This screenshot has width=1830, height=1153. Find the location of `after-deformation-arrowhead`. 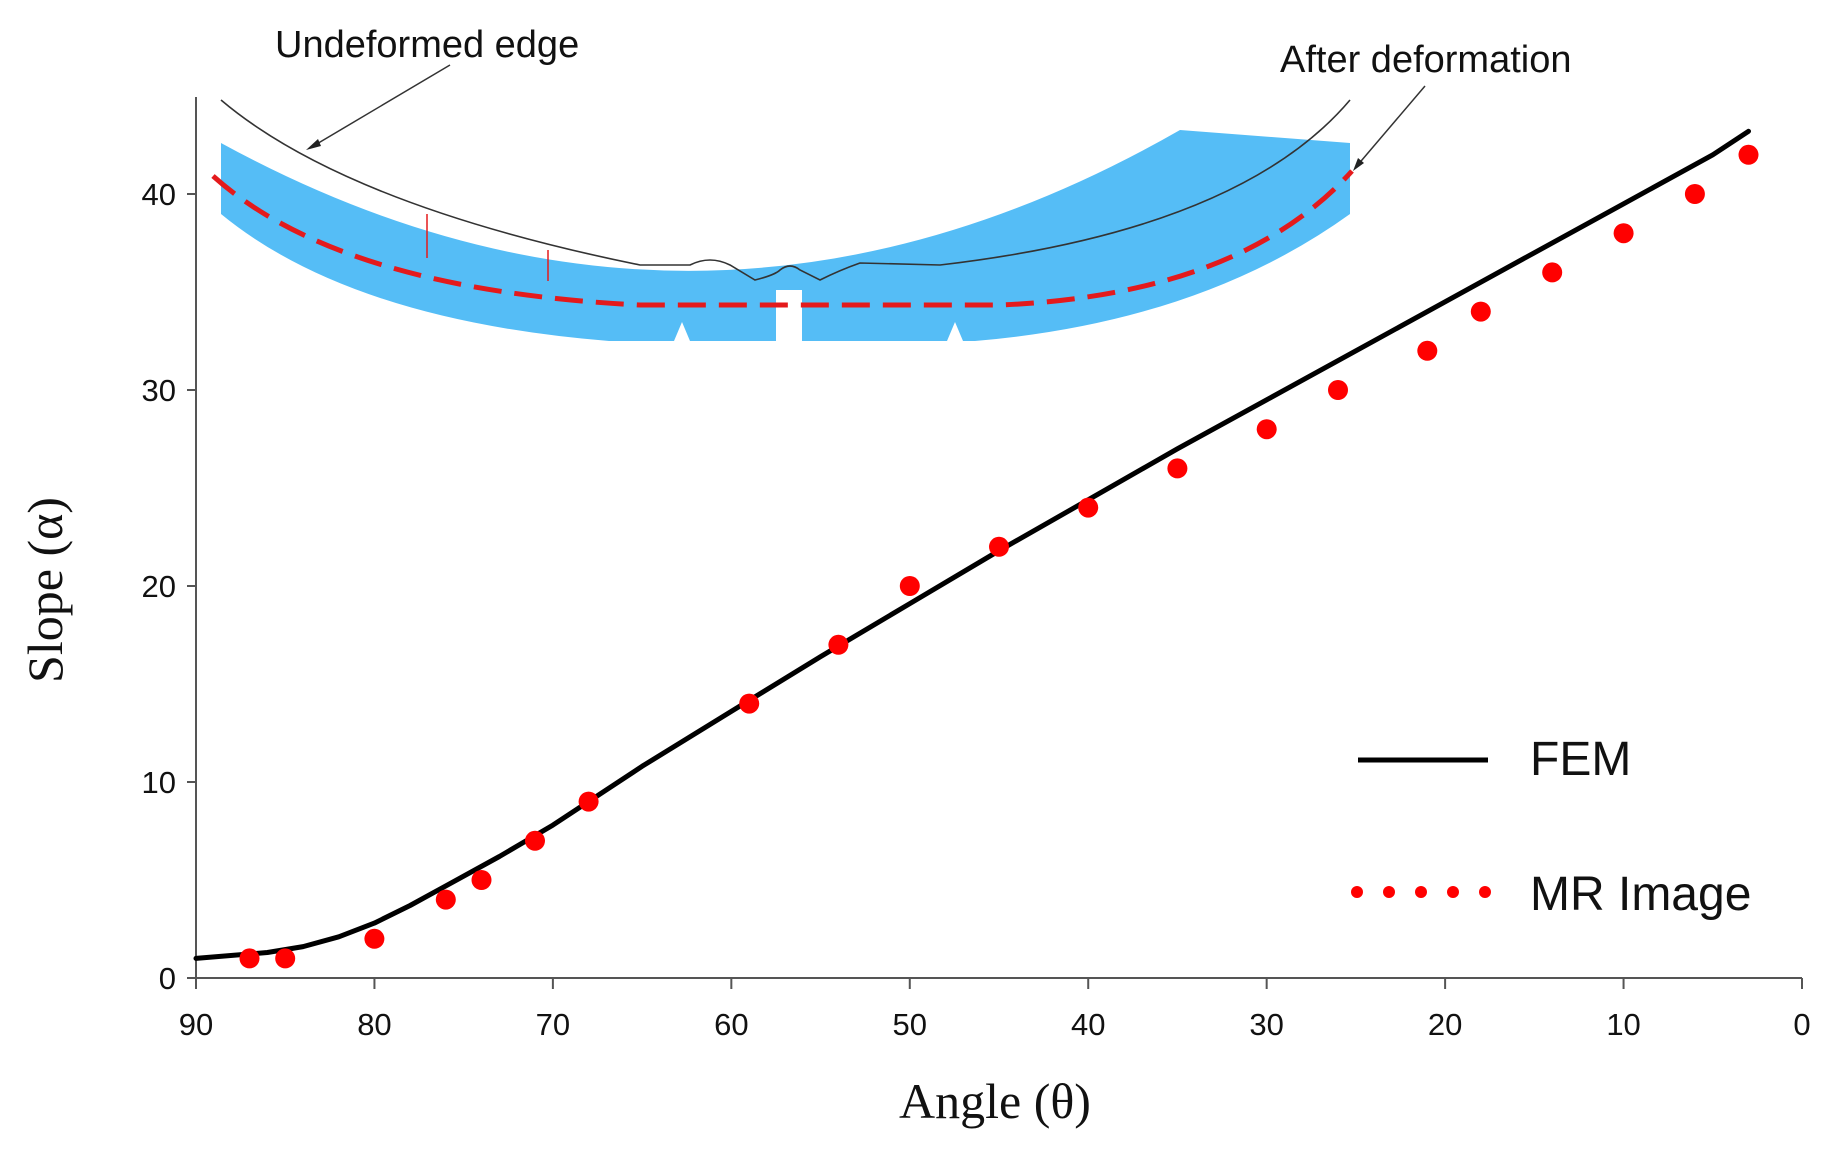

after-deformation-arrowhead is located at coordinates (1358, 164).